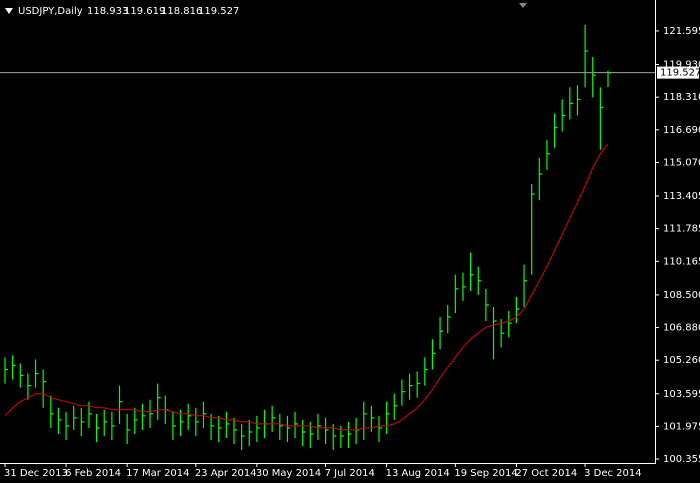  What do you see at coordinates (9, 11) in the screenshot?
I see `menu-arrow` at bounding box center [9, 11].